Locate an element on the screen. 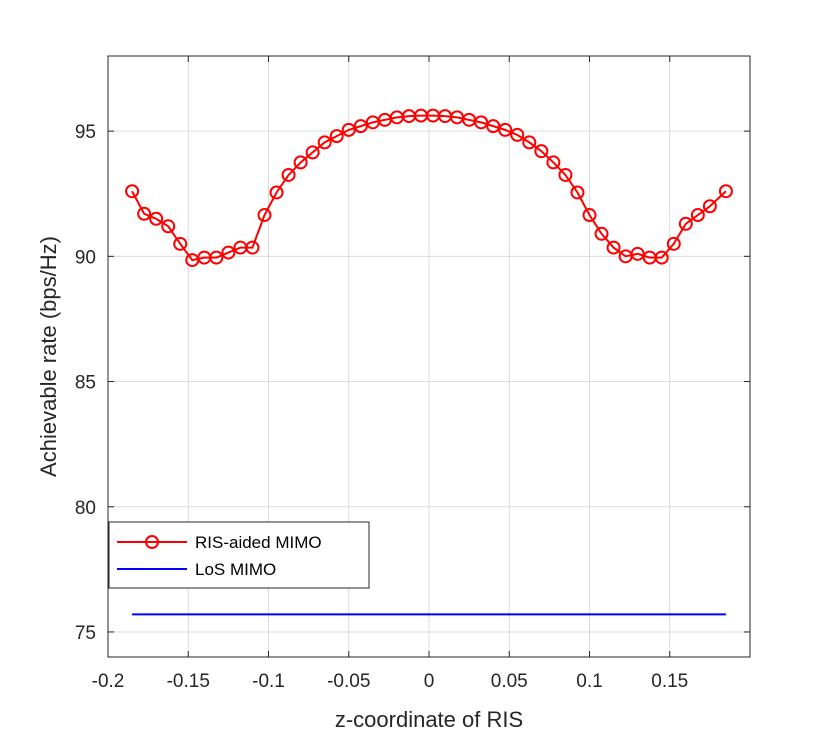  legend: RIS-aided MIMO LoS MIMO is located at coordinates (239, 555).